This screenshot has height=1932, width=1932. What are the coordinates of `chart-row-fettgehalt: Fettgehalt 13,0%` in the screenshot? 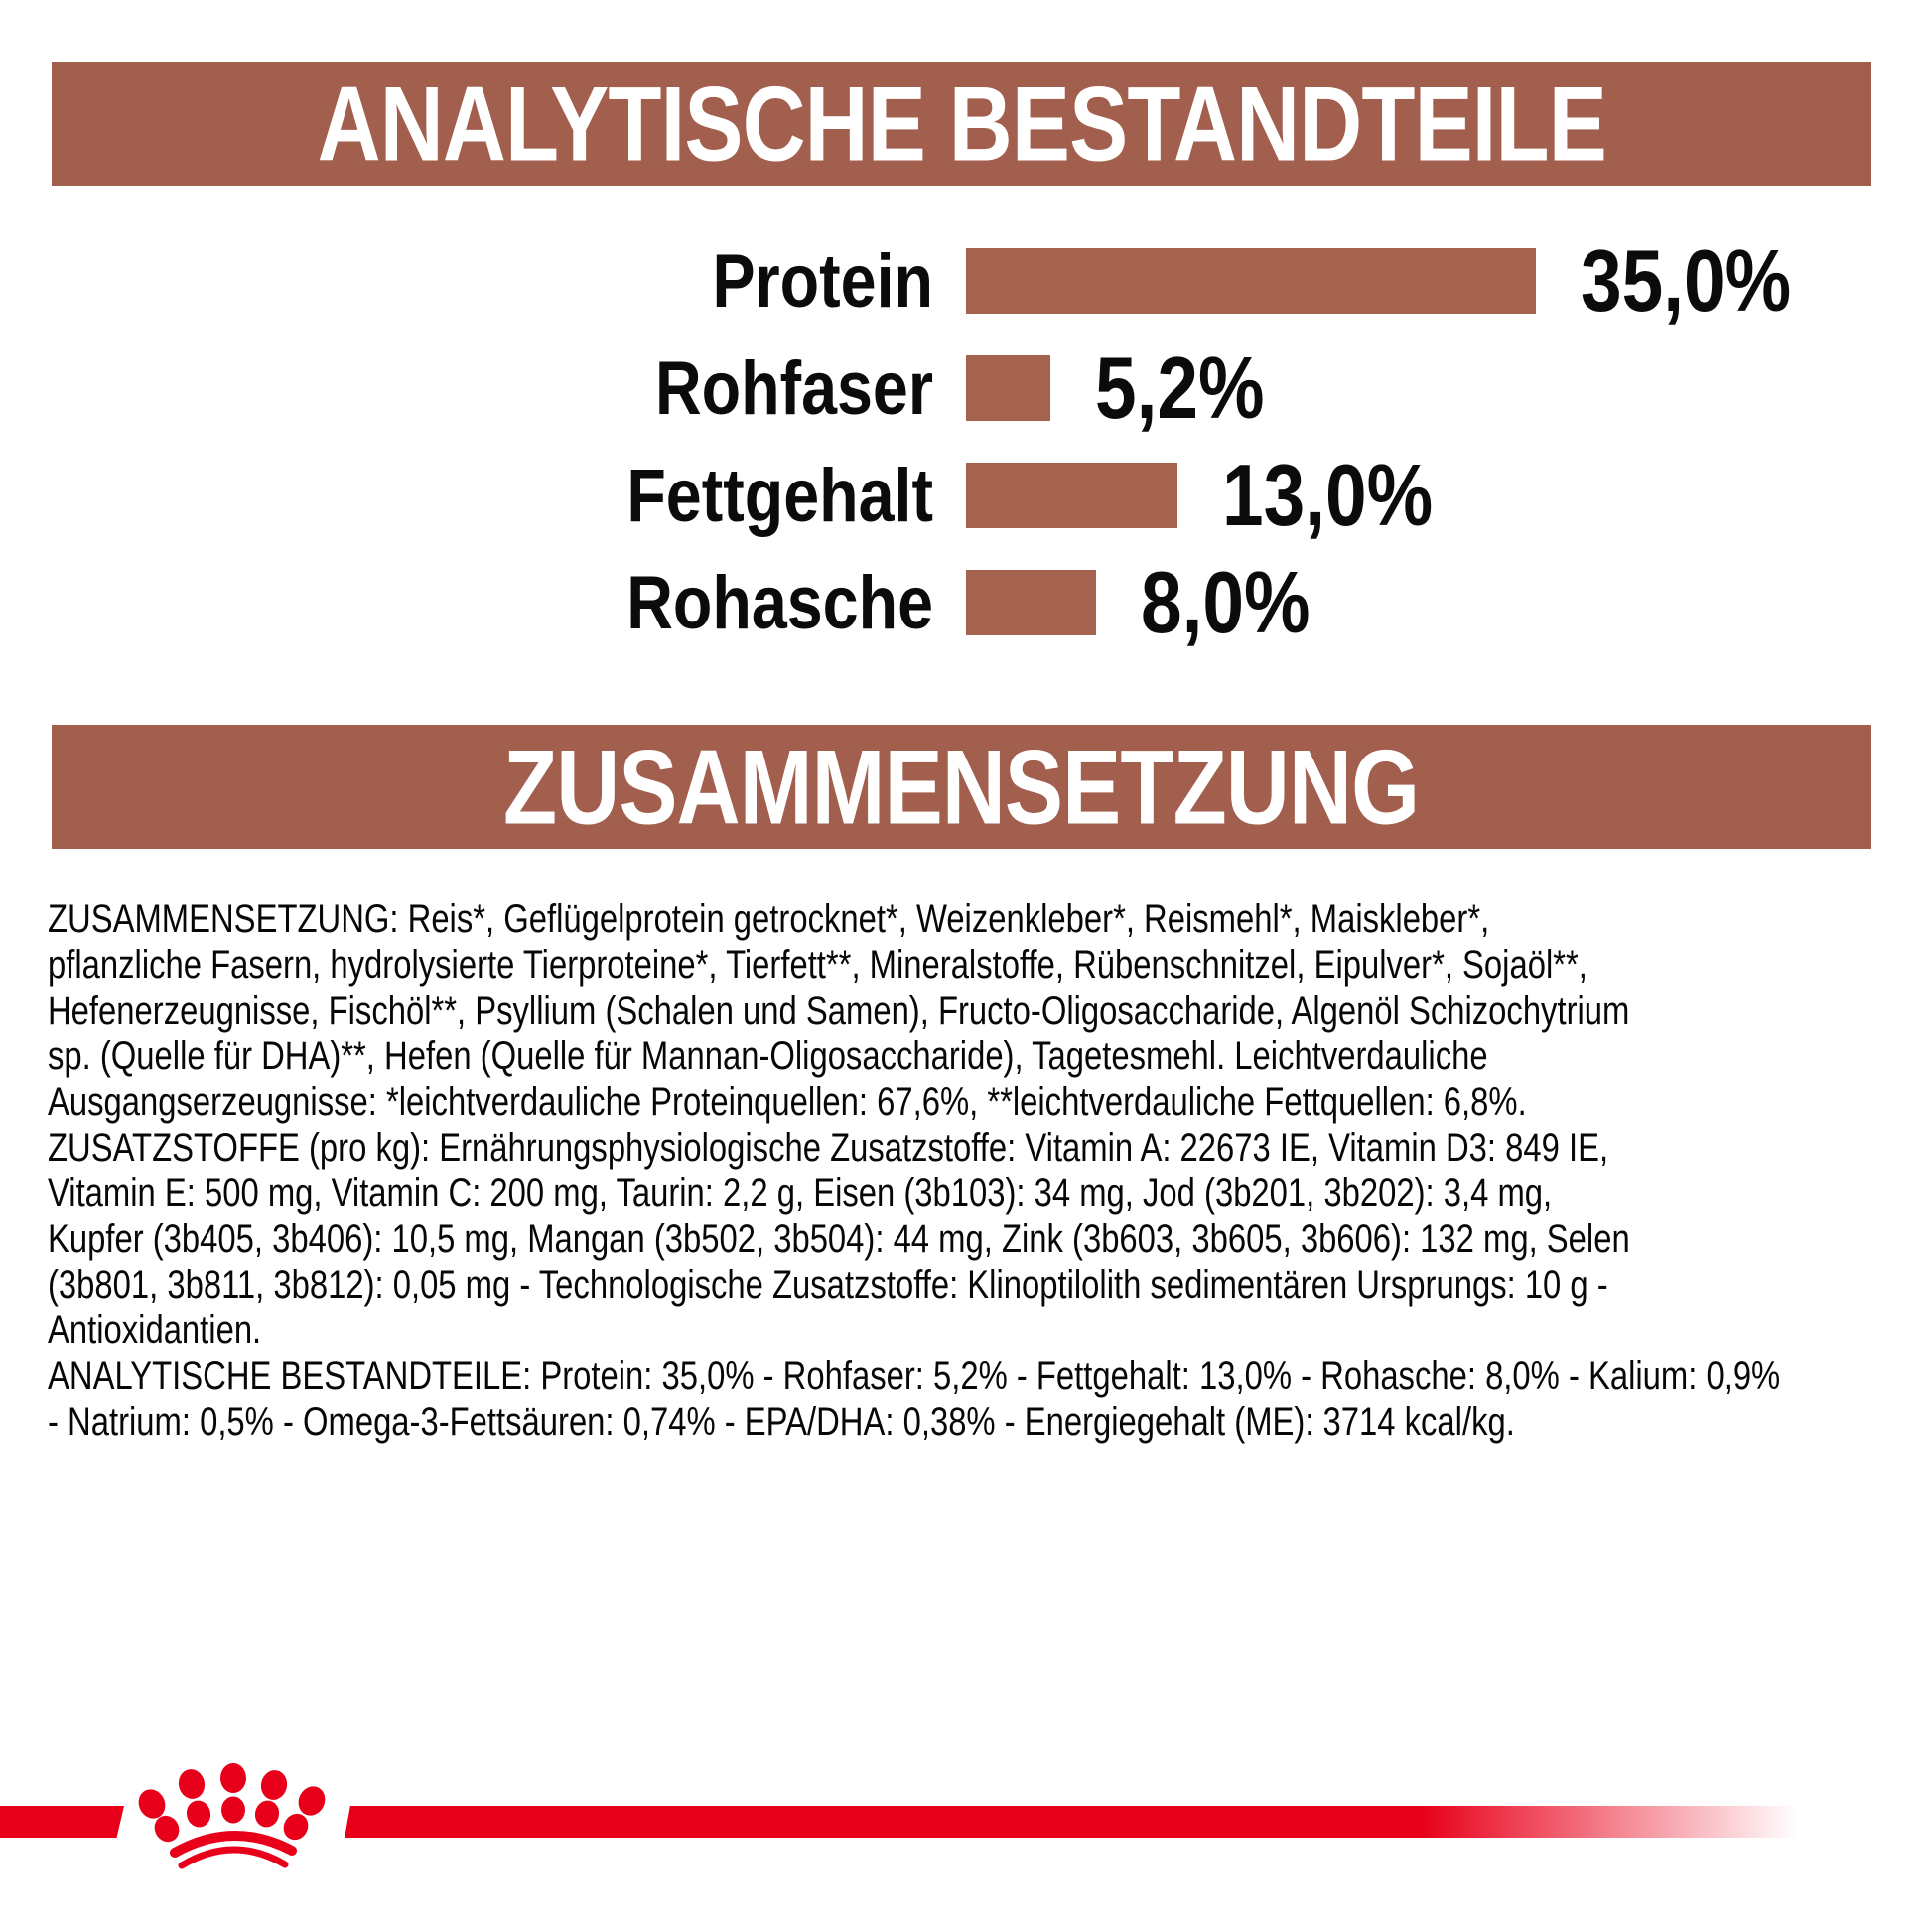 It's located at (990, 495).